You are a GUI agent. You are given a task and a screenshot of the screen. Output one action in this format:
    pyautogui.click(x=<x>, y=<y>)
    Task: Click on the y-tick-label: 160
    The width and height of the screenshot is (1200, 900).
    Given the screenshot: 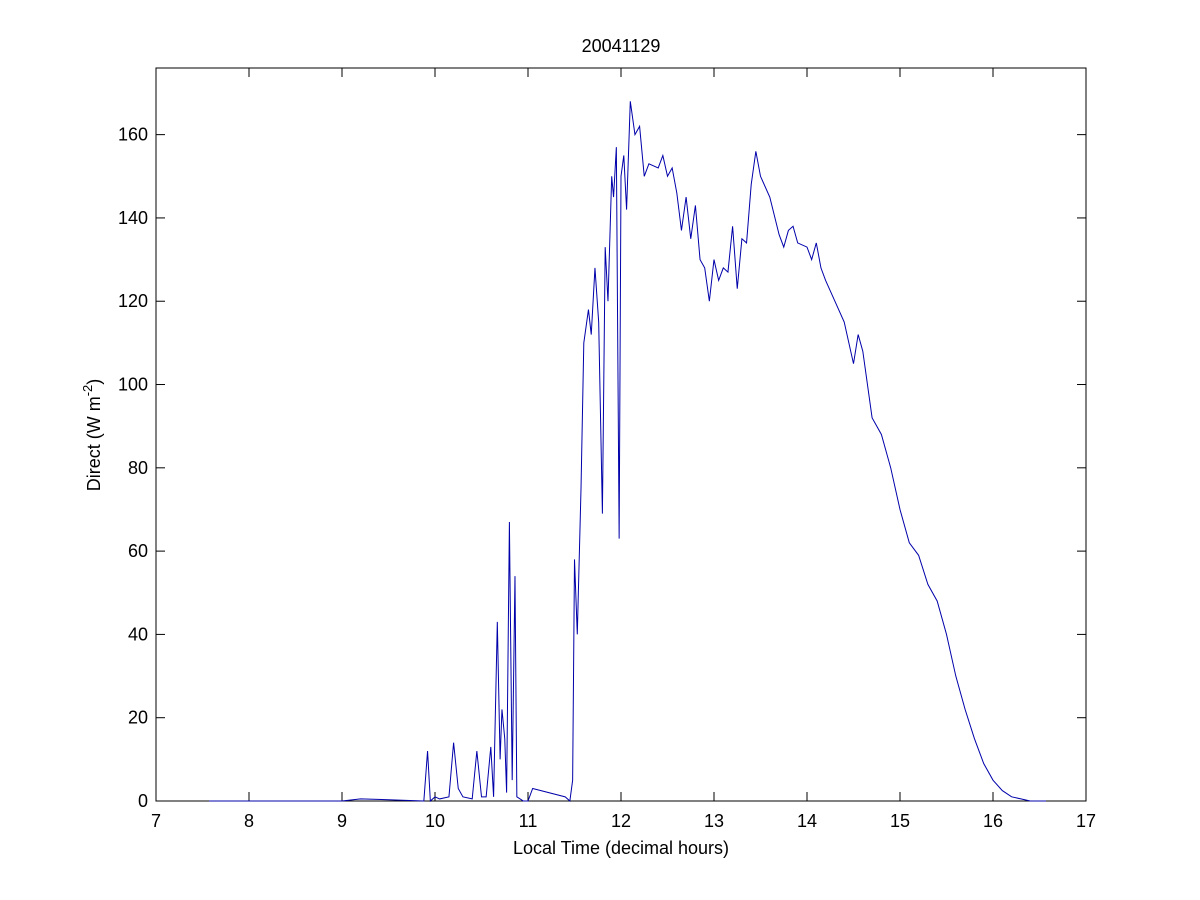 What is the action you would take?
    pyautogui.click(x=133, y=135)
    